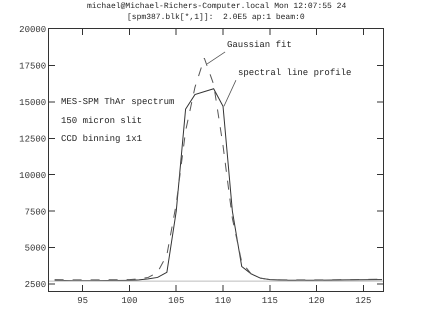 The image size is (432, 320). What do you see at coordinates (82, 301) in the screenshot?
I see `x-tick-label: 95` at bounding box center [82, 301].